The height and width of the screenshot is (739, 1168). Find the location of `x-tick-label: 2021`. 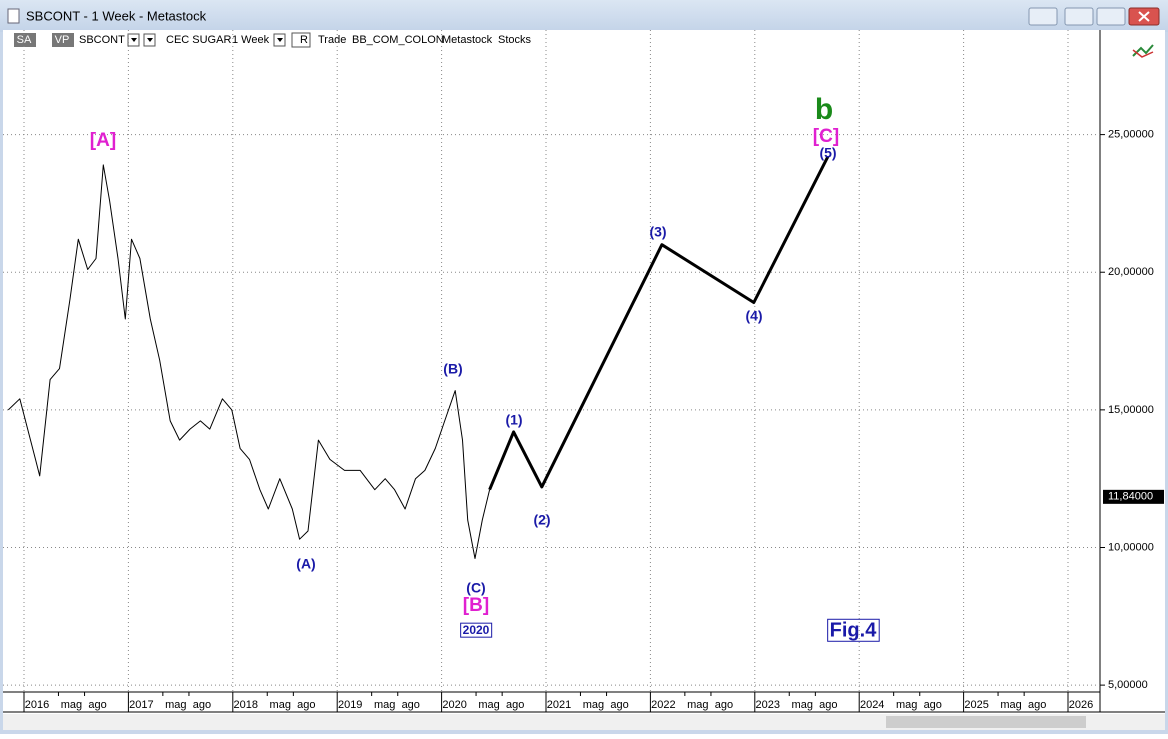

x-tick-label: 2021 is located at coordinates (559, 705).